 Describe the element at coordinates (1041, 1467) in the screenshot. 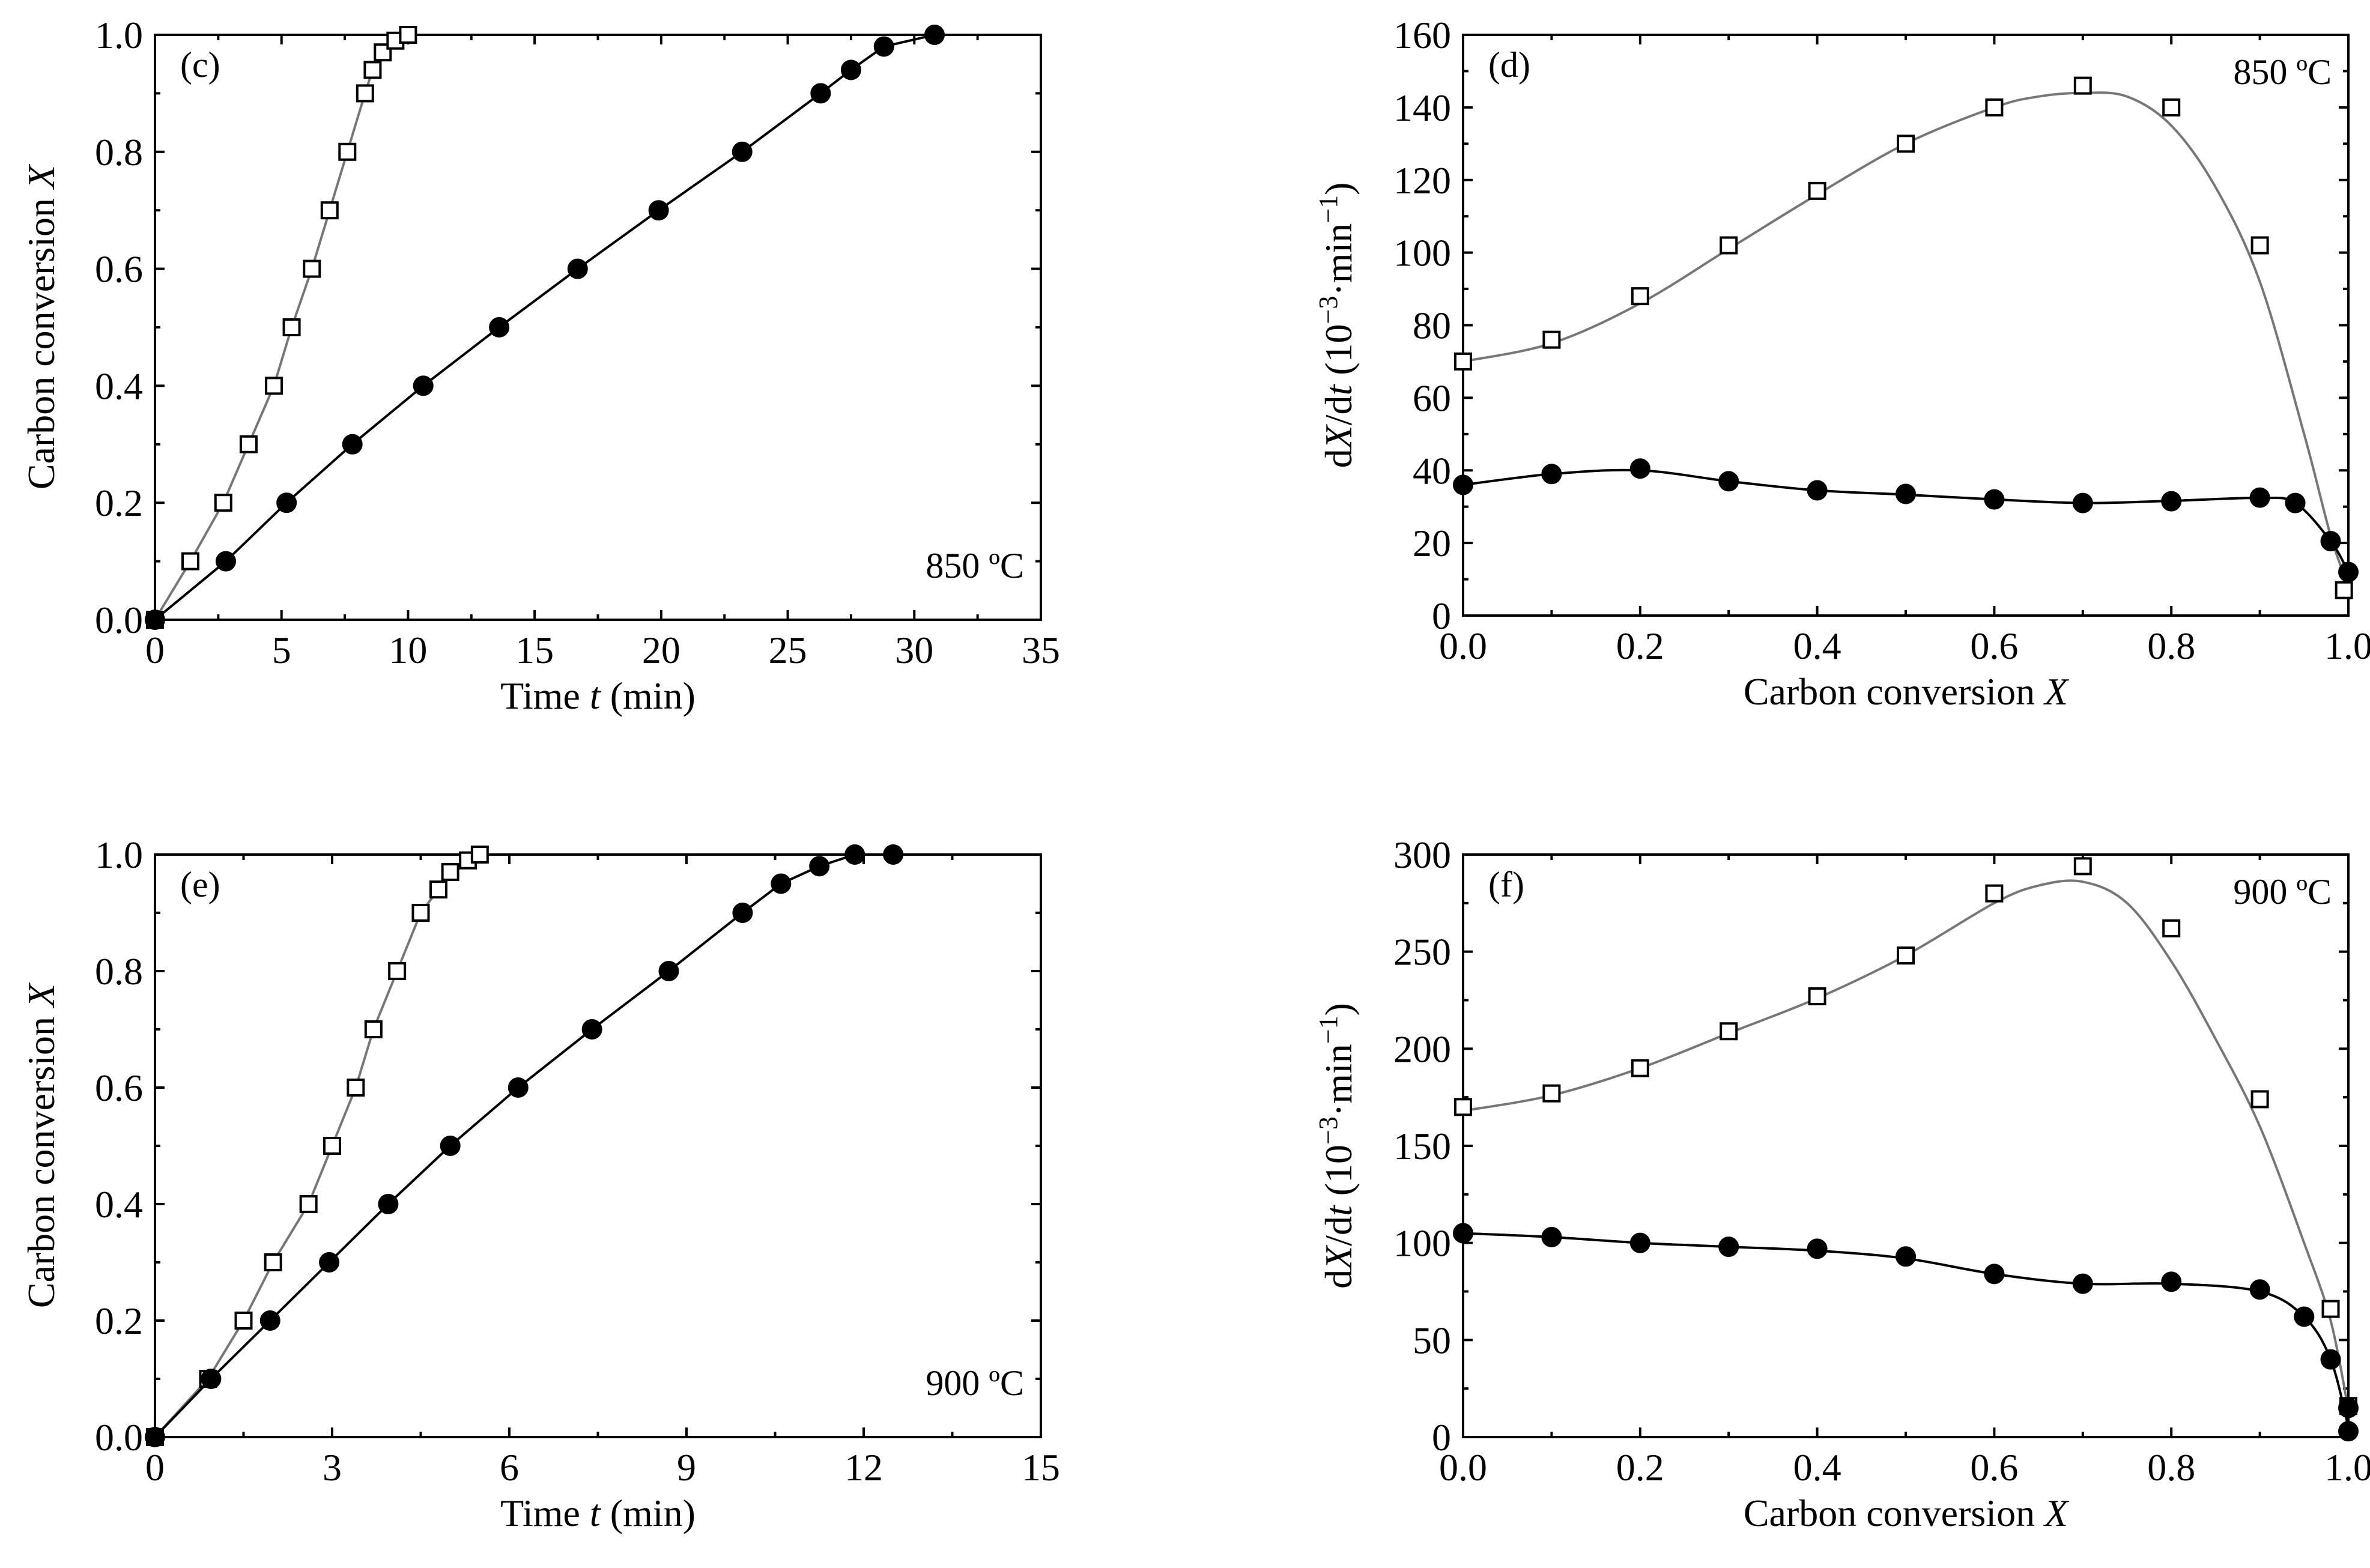

I see `x-tick-label: 15` at that location.